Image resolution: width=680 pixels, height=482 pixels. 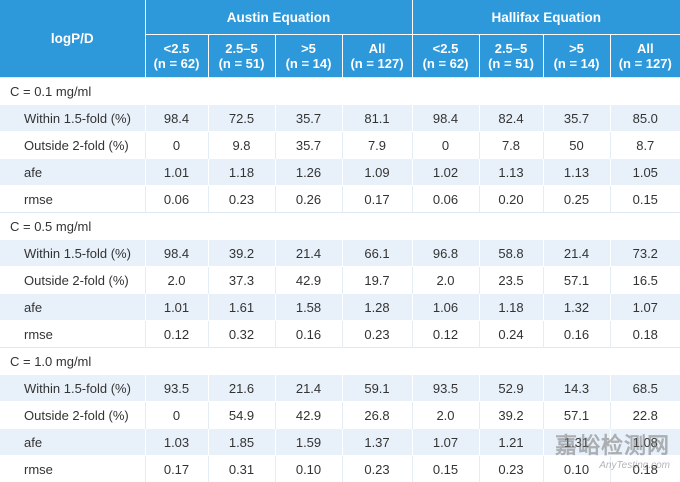 I want to click on value-cell: 1.07, so click(x=445, y=442).